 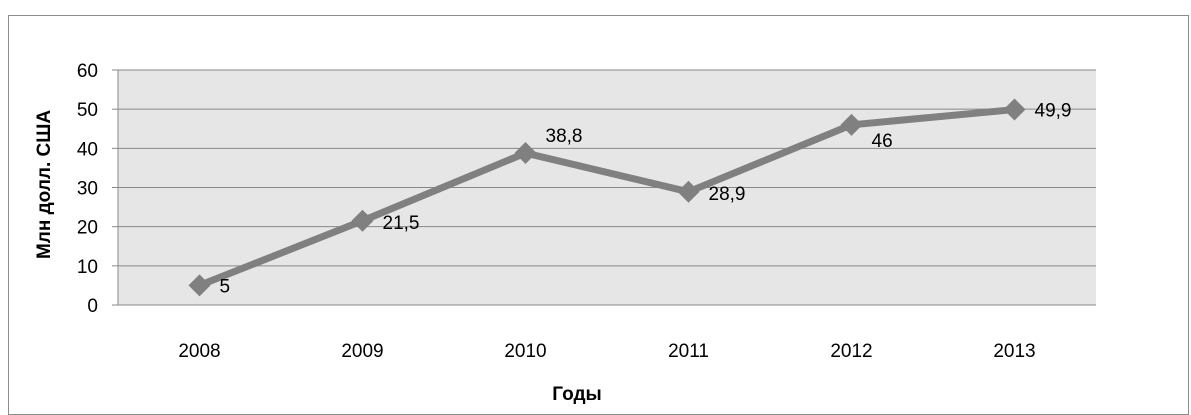 What do you see at coordinates (87, 228) in the screenshot?
I see `y-tick-label: 20` at bounding box center [87, 228].